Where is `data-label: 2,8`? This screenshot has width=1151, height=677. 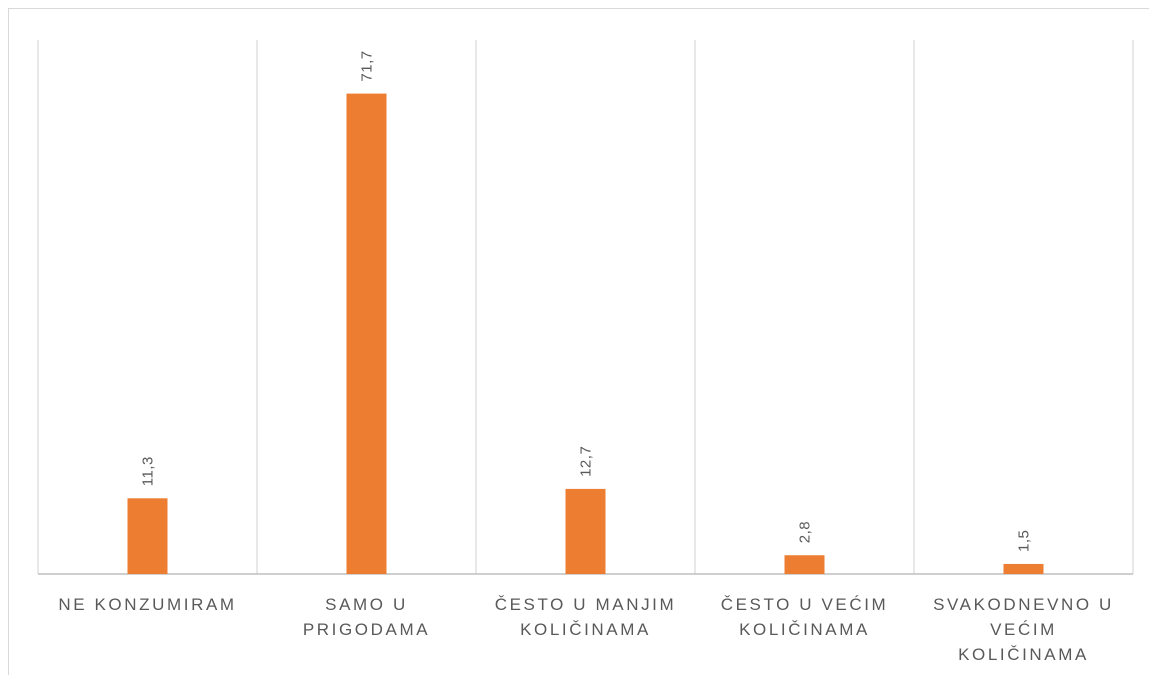 data-label: 2,8 is located at coordinates (805, 532).